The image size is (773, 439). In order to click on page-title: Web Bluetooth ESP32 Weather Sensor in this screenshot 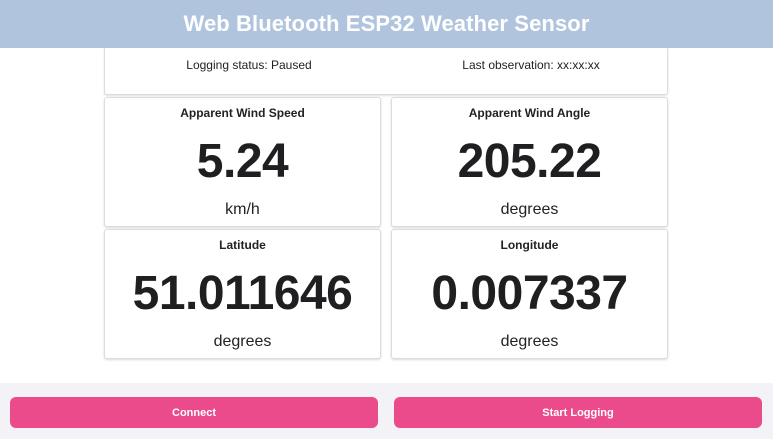, I will do `click(386, 23)`.